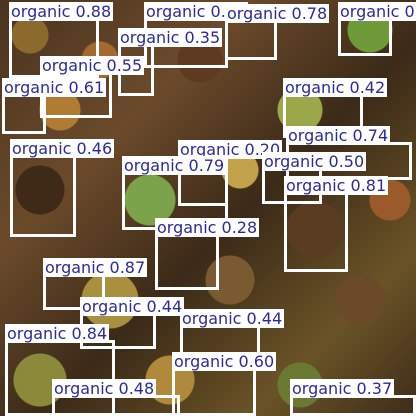 The image size is (416, 416). Describe the element at coordinates (224, 361) in the screenshot. I see `detection-label: organic 0.60` at that location.